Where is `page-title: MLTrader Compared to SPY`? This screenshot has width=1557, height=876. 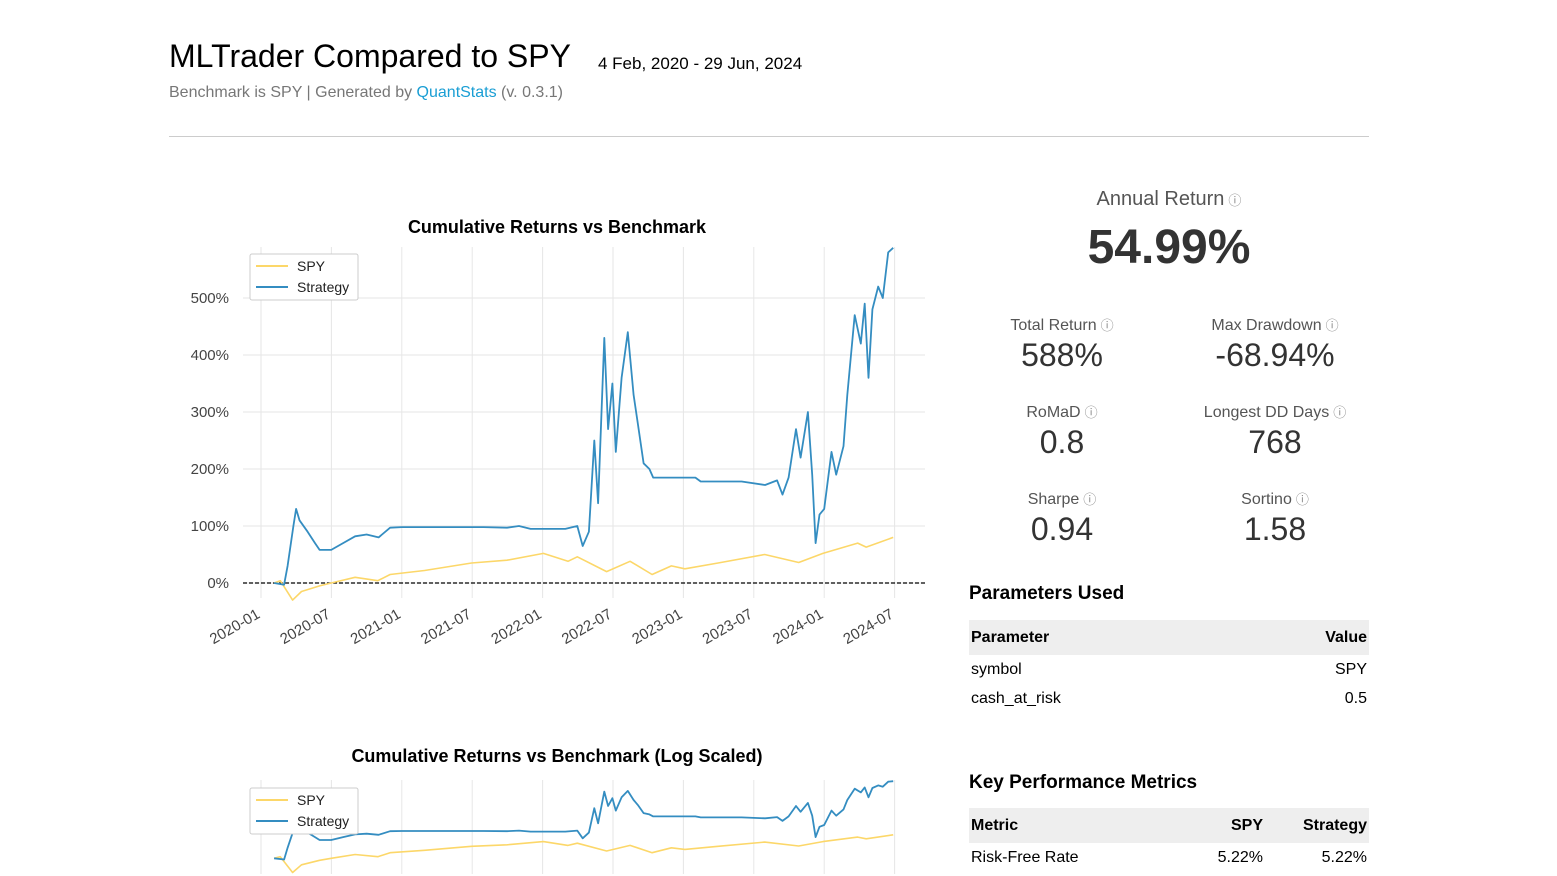
page-title: MLTrader Compared to SPY is located at coordinates (370, 56).